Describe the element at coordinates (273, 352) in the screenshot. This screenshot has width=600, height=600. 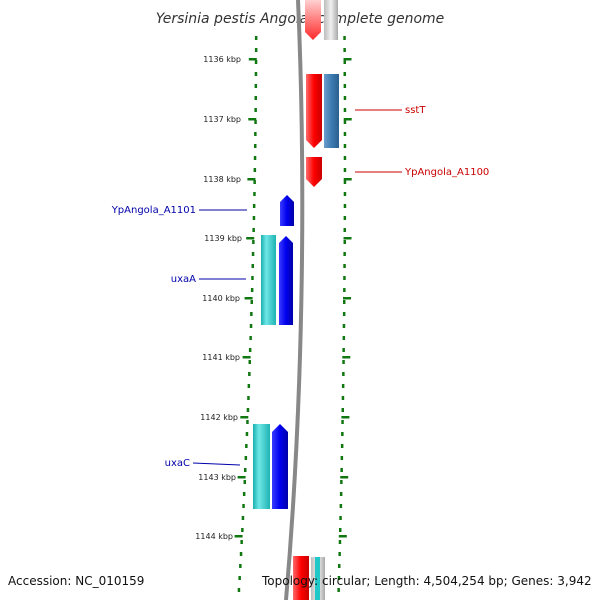
I see `reverse-strand-features` at that location.